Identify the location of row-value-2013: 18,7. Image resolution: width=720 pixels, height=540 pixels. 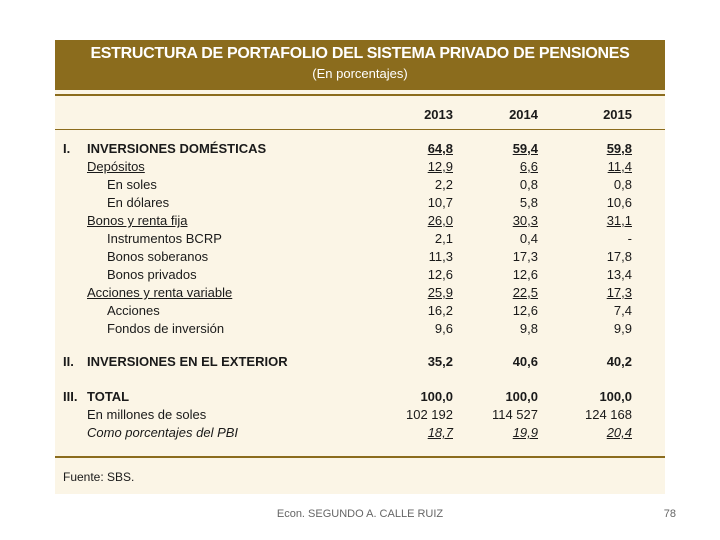
(440, 432).